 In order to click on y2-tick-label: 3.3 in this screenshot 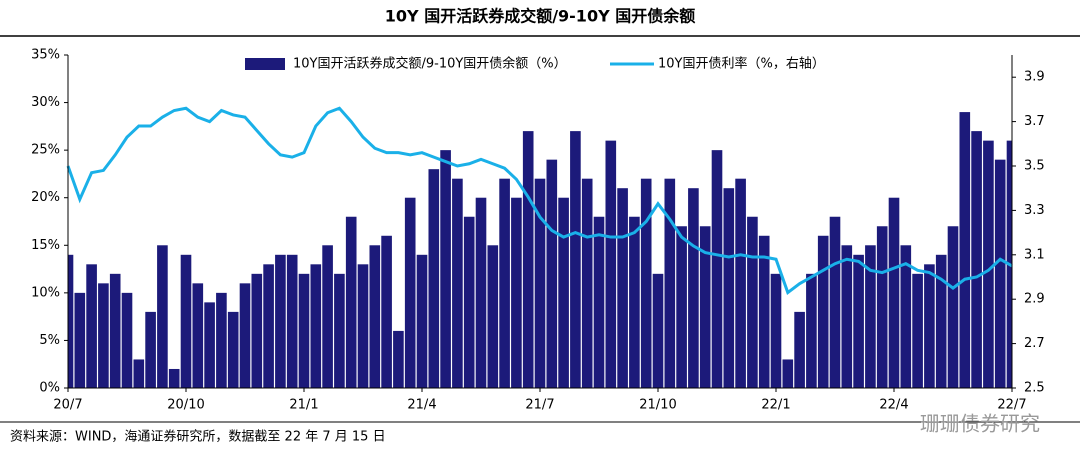, I will do `click(1034, 210)`.